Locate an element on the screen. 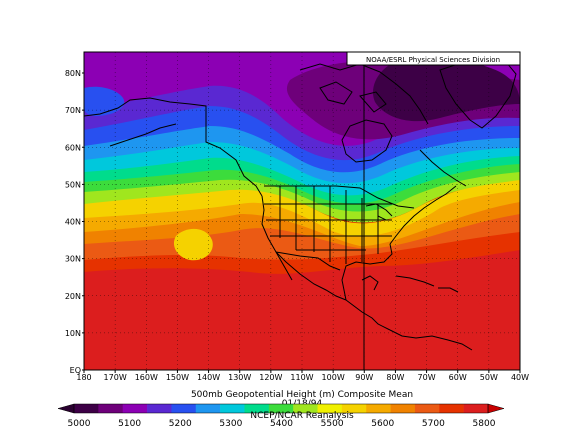  lat-label: 20N is located at coordinates (73, 296).